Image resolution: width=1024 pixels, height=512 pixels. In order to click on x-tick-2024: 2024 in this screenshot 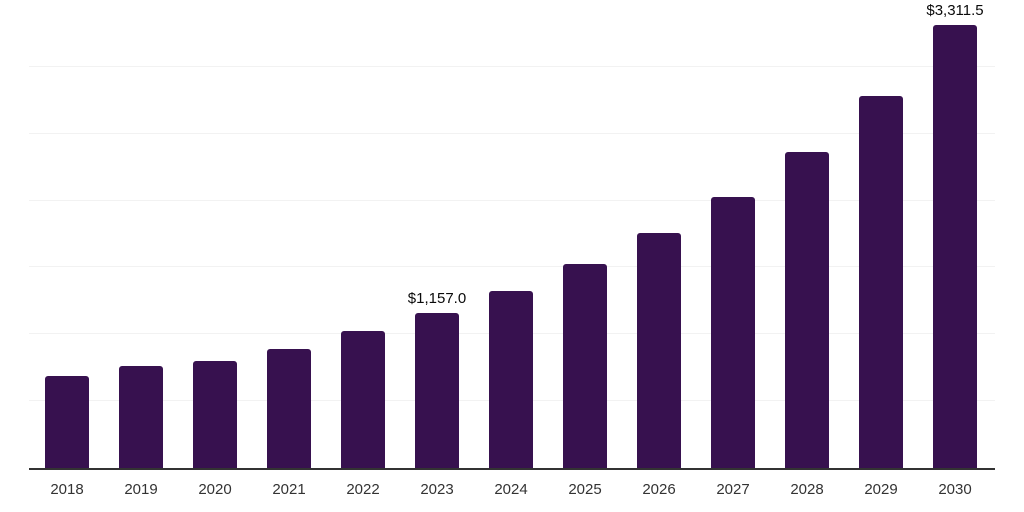, I will do `click(511, 489)`.